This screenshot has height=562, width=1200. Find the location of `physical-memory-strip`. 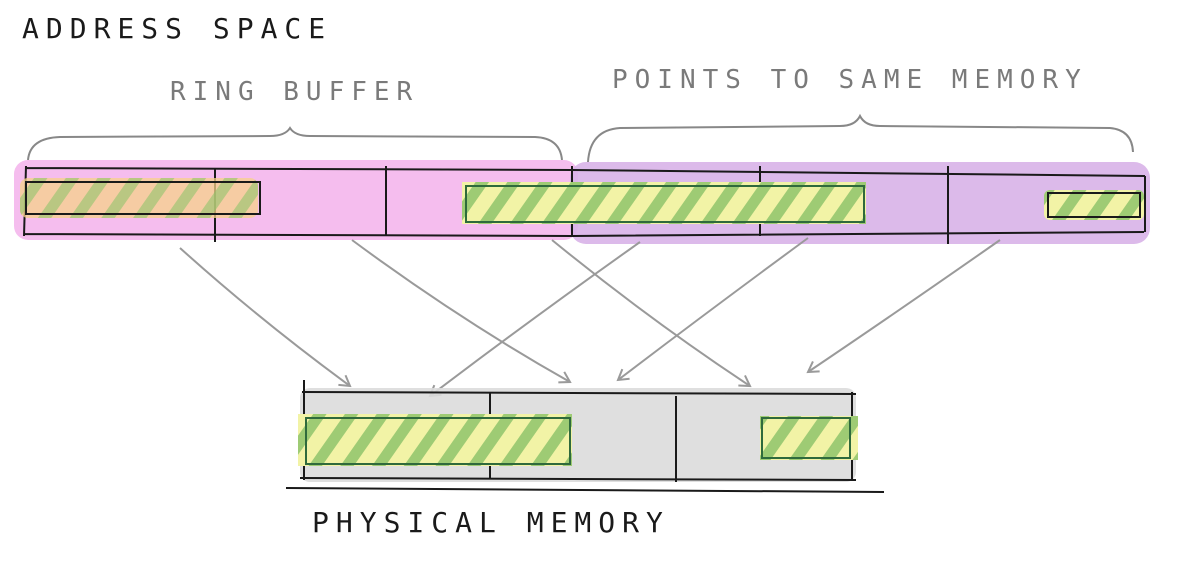

physical-memory-strip is located at coordinates (585, 442).